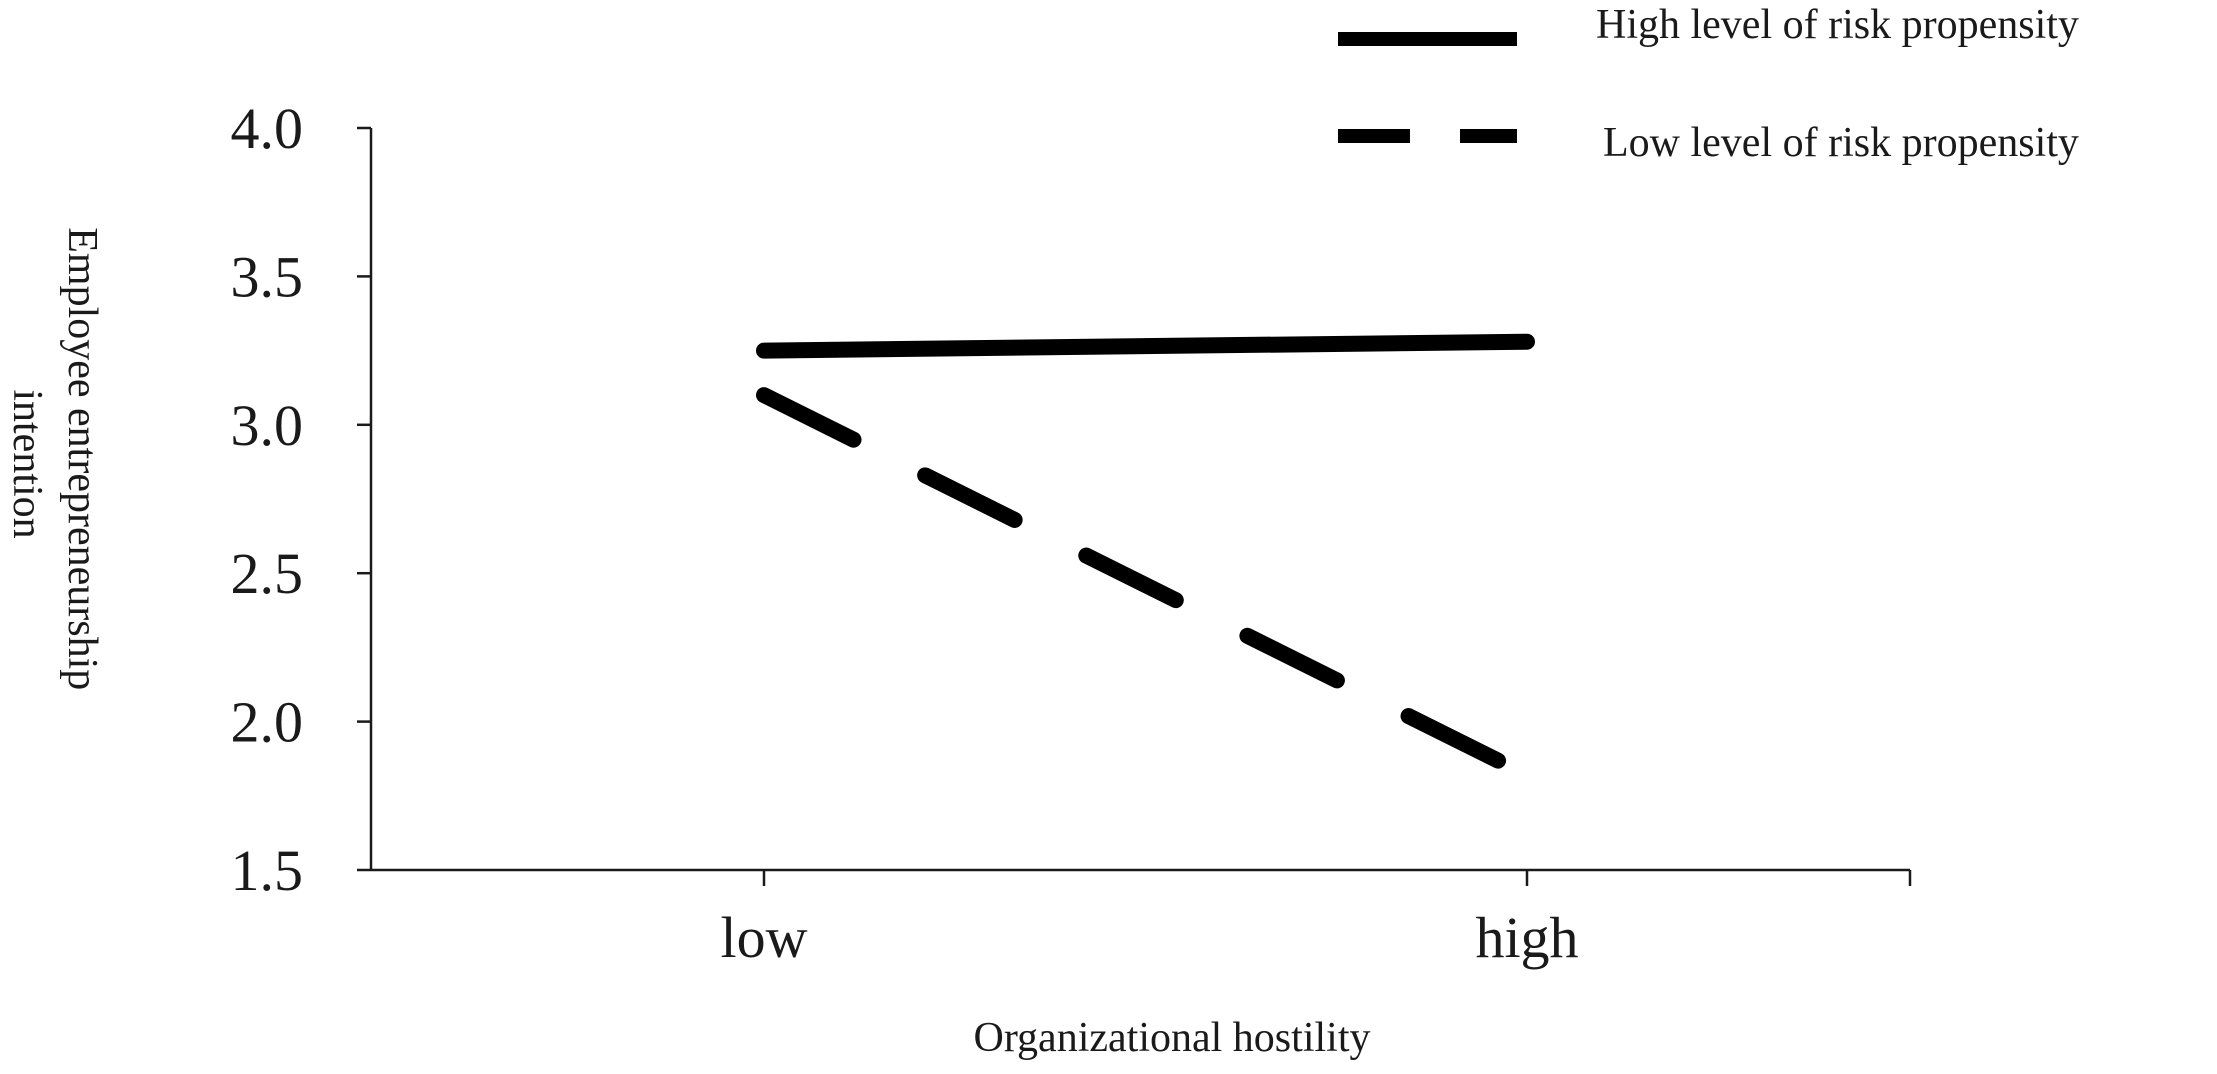 The width and height of the screenshot is (2217, 1074). I want to click on x-tick-label: low, so click(764, 937).